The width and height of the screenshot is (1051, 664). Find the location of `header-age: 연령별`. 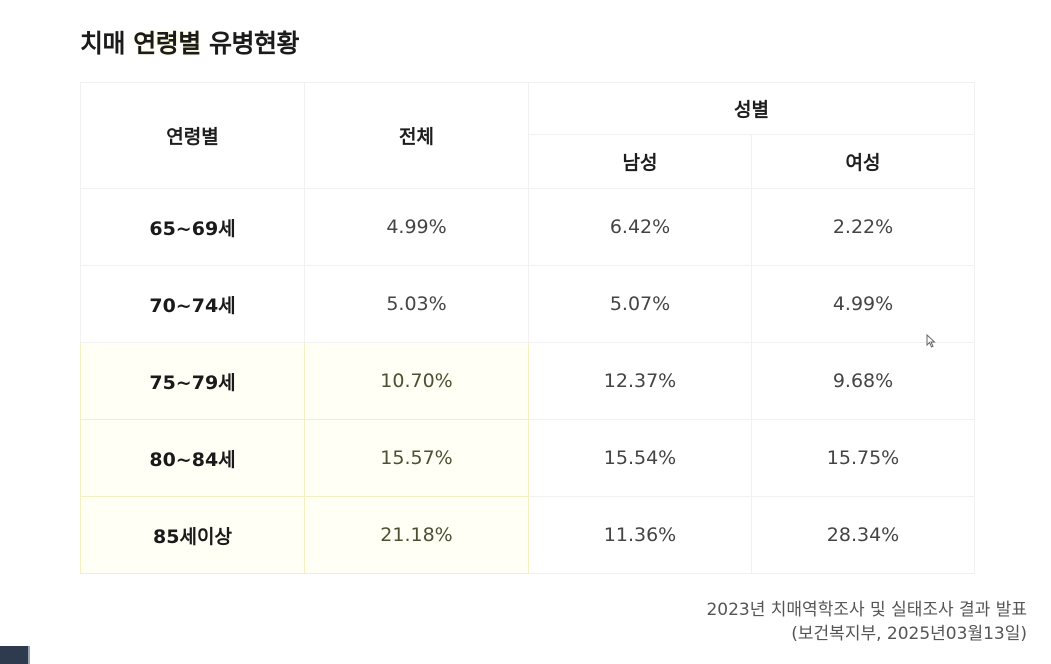

header-age: 연령별 is located at coordinates (192, 135).